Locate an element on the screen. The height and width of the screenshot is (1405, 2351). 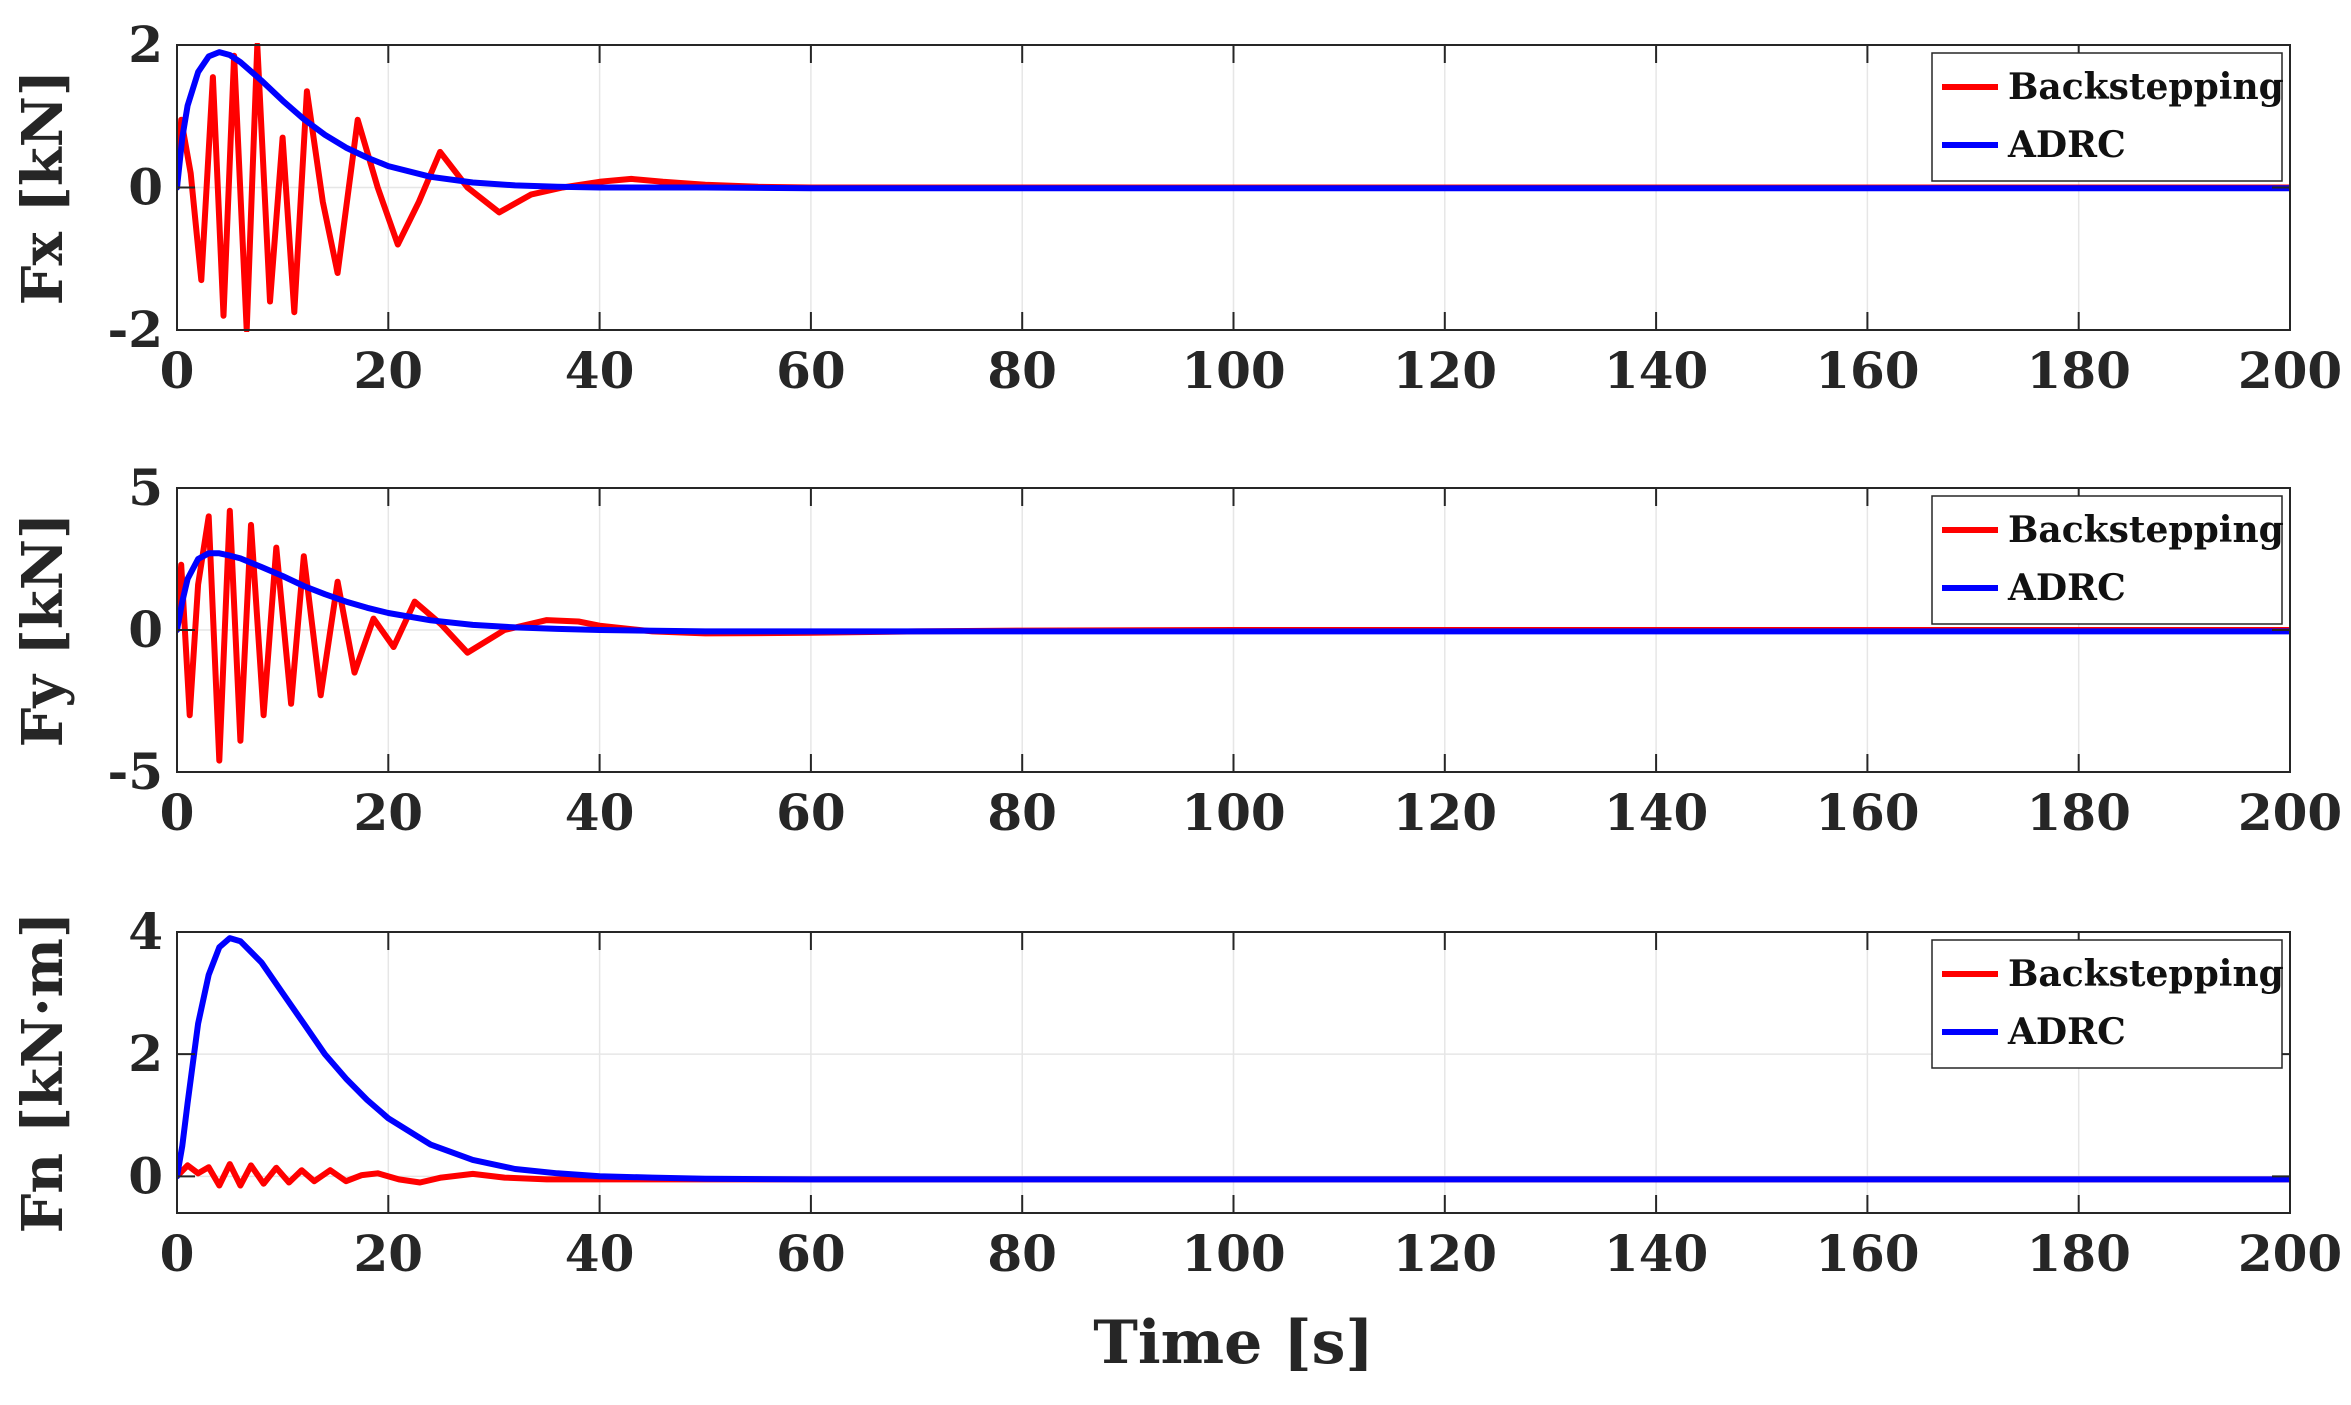
y-tick-label: 4 is located at coordinates (145, 931).